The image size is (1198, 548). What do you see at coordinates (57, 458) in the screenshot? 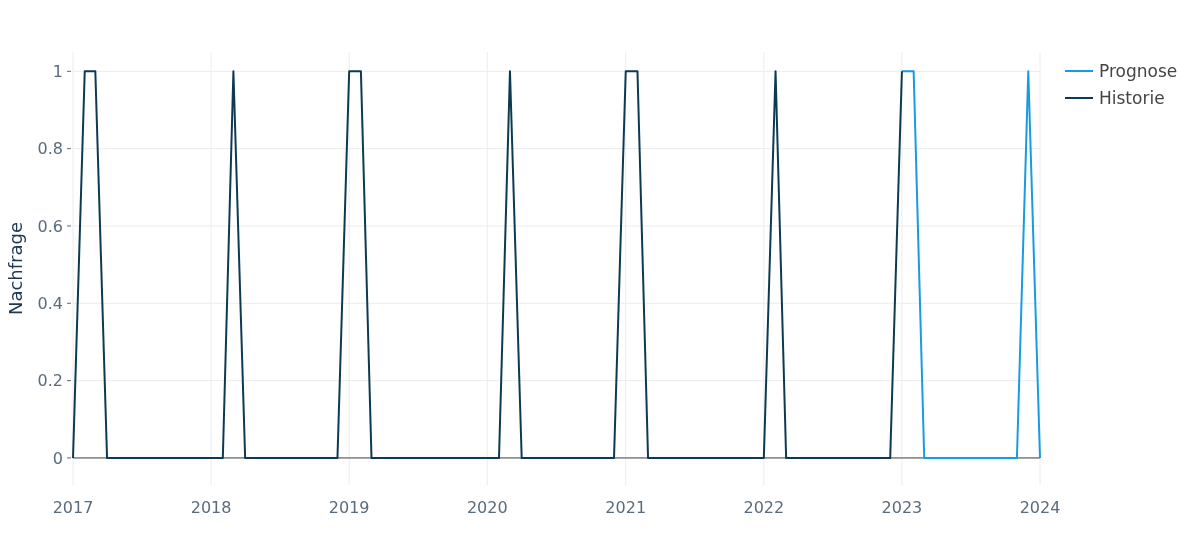
I see `y-tick-label: 0` at bounding box center [57, 458].